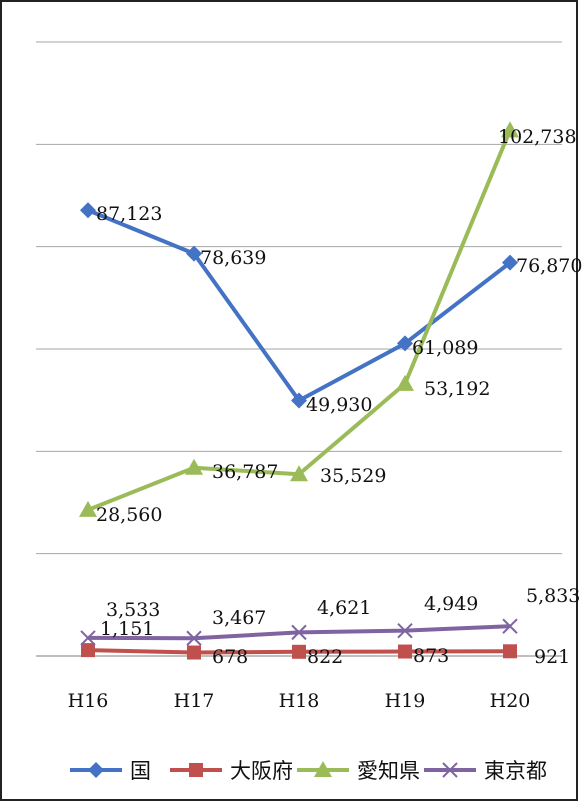  I want to click on data-label: 87,123, so click(129, 214).